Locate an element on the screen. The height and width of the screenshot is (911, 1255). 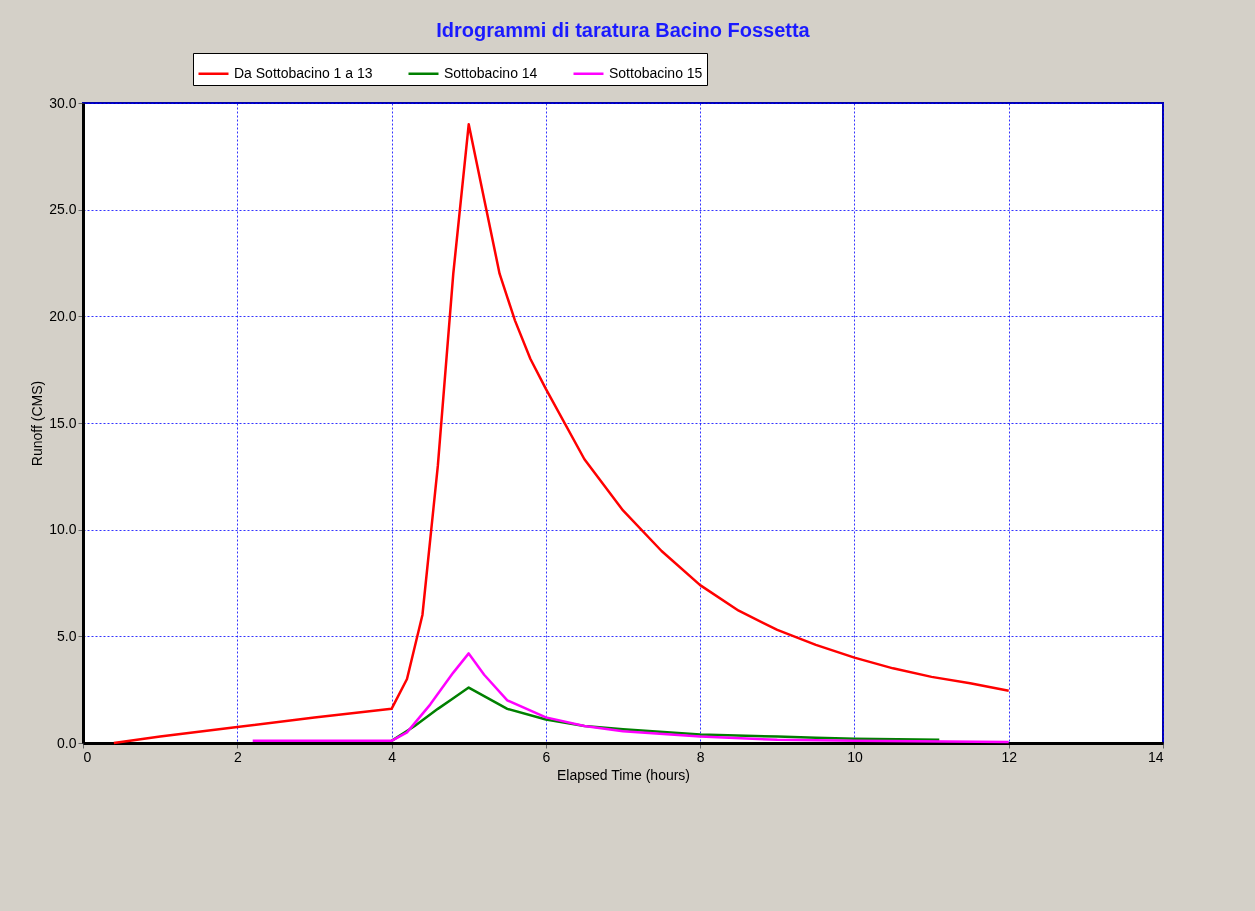
legend-label: Da Sottobacino 1 a 13 is located at coordinates (303, 72).